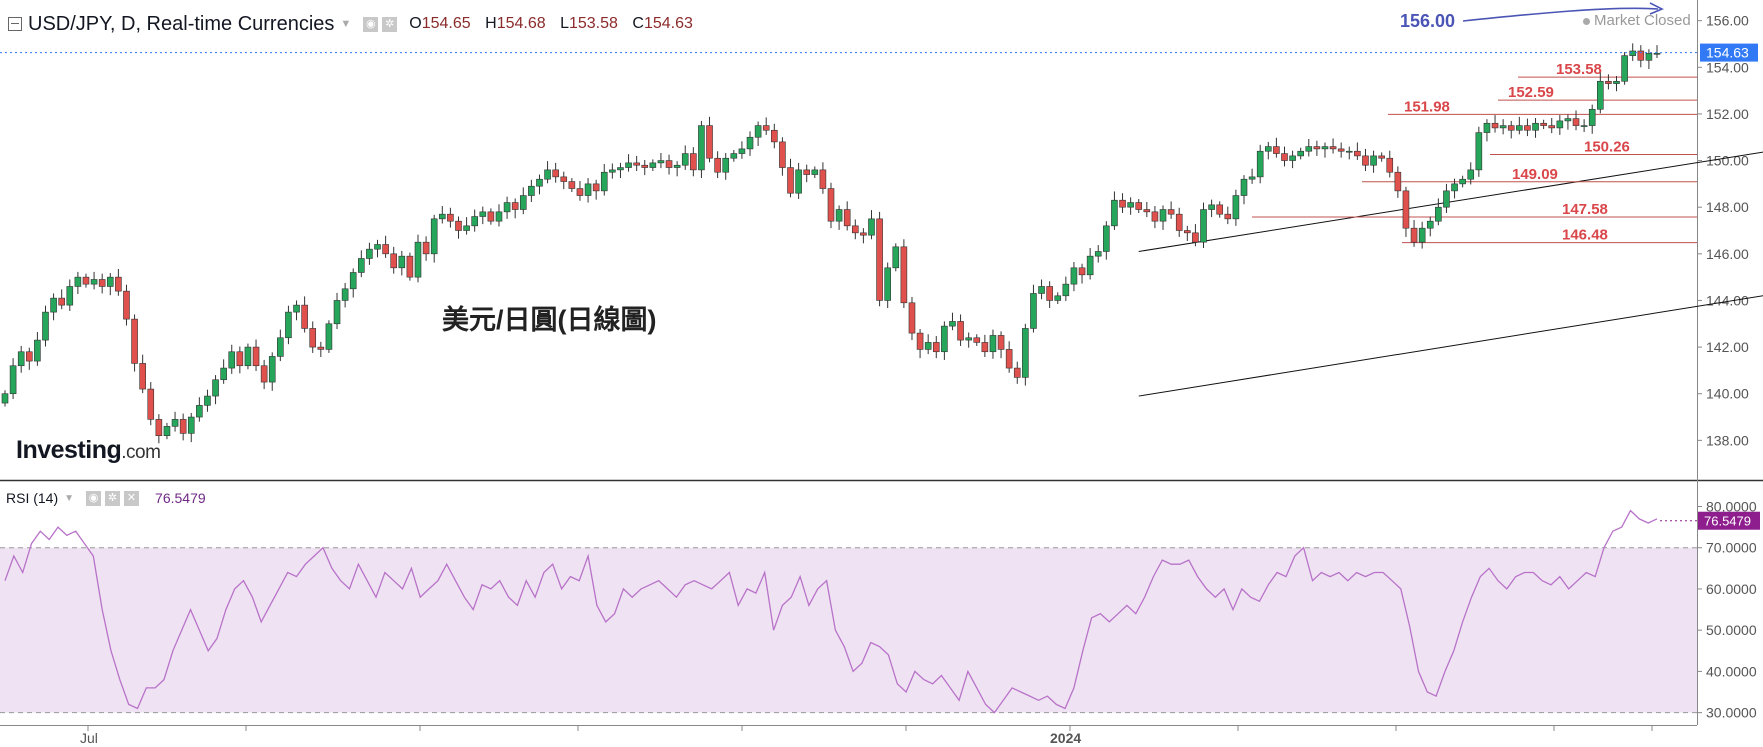  What do you see at coordinates (1656, 8) in the screenshot?
I see `target-arrowhead` at bounding box center [1656, 8].